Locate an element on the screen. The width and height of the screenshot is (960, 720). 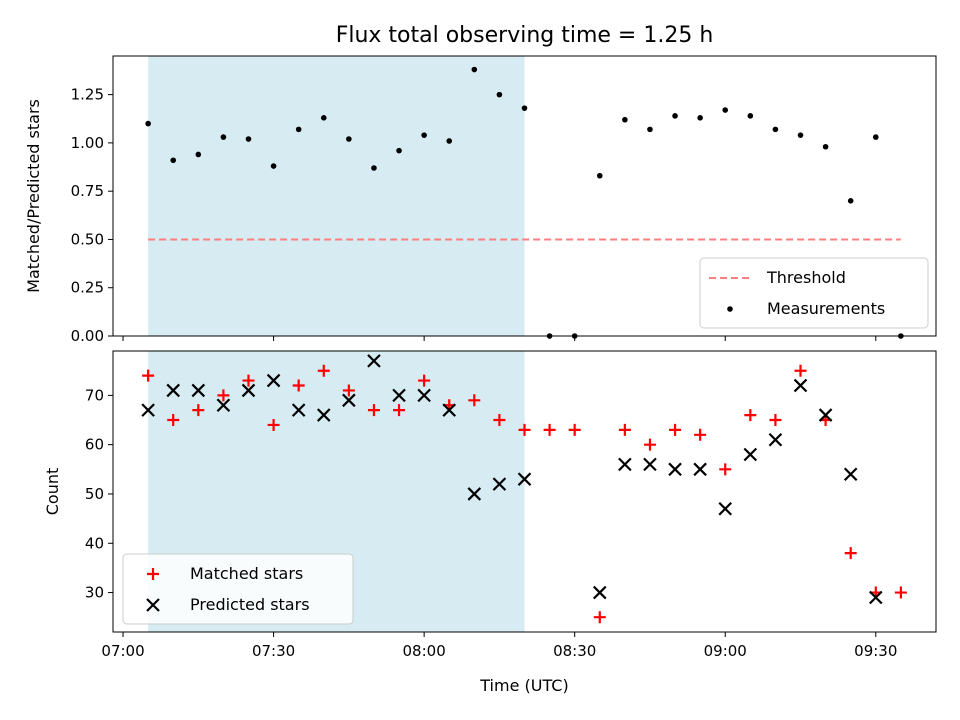
x-tick-label: 07:30 is located at coordinates (273, 651).